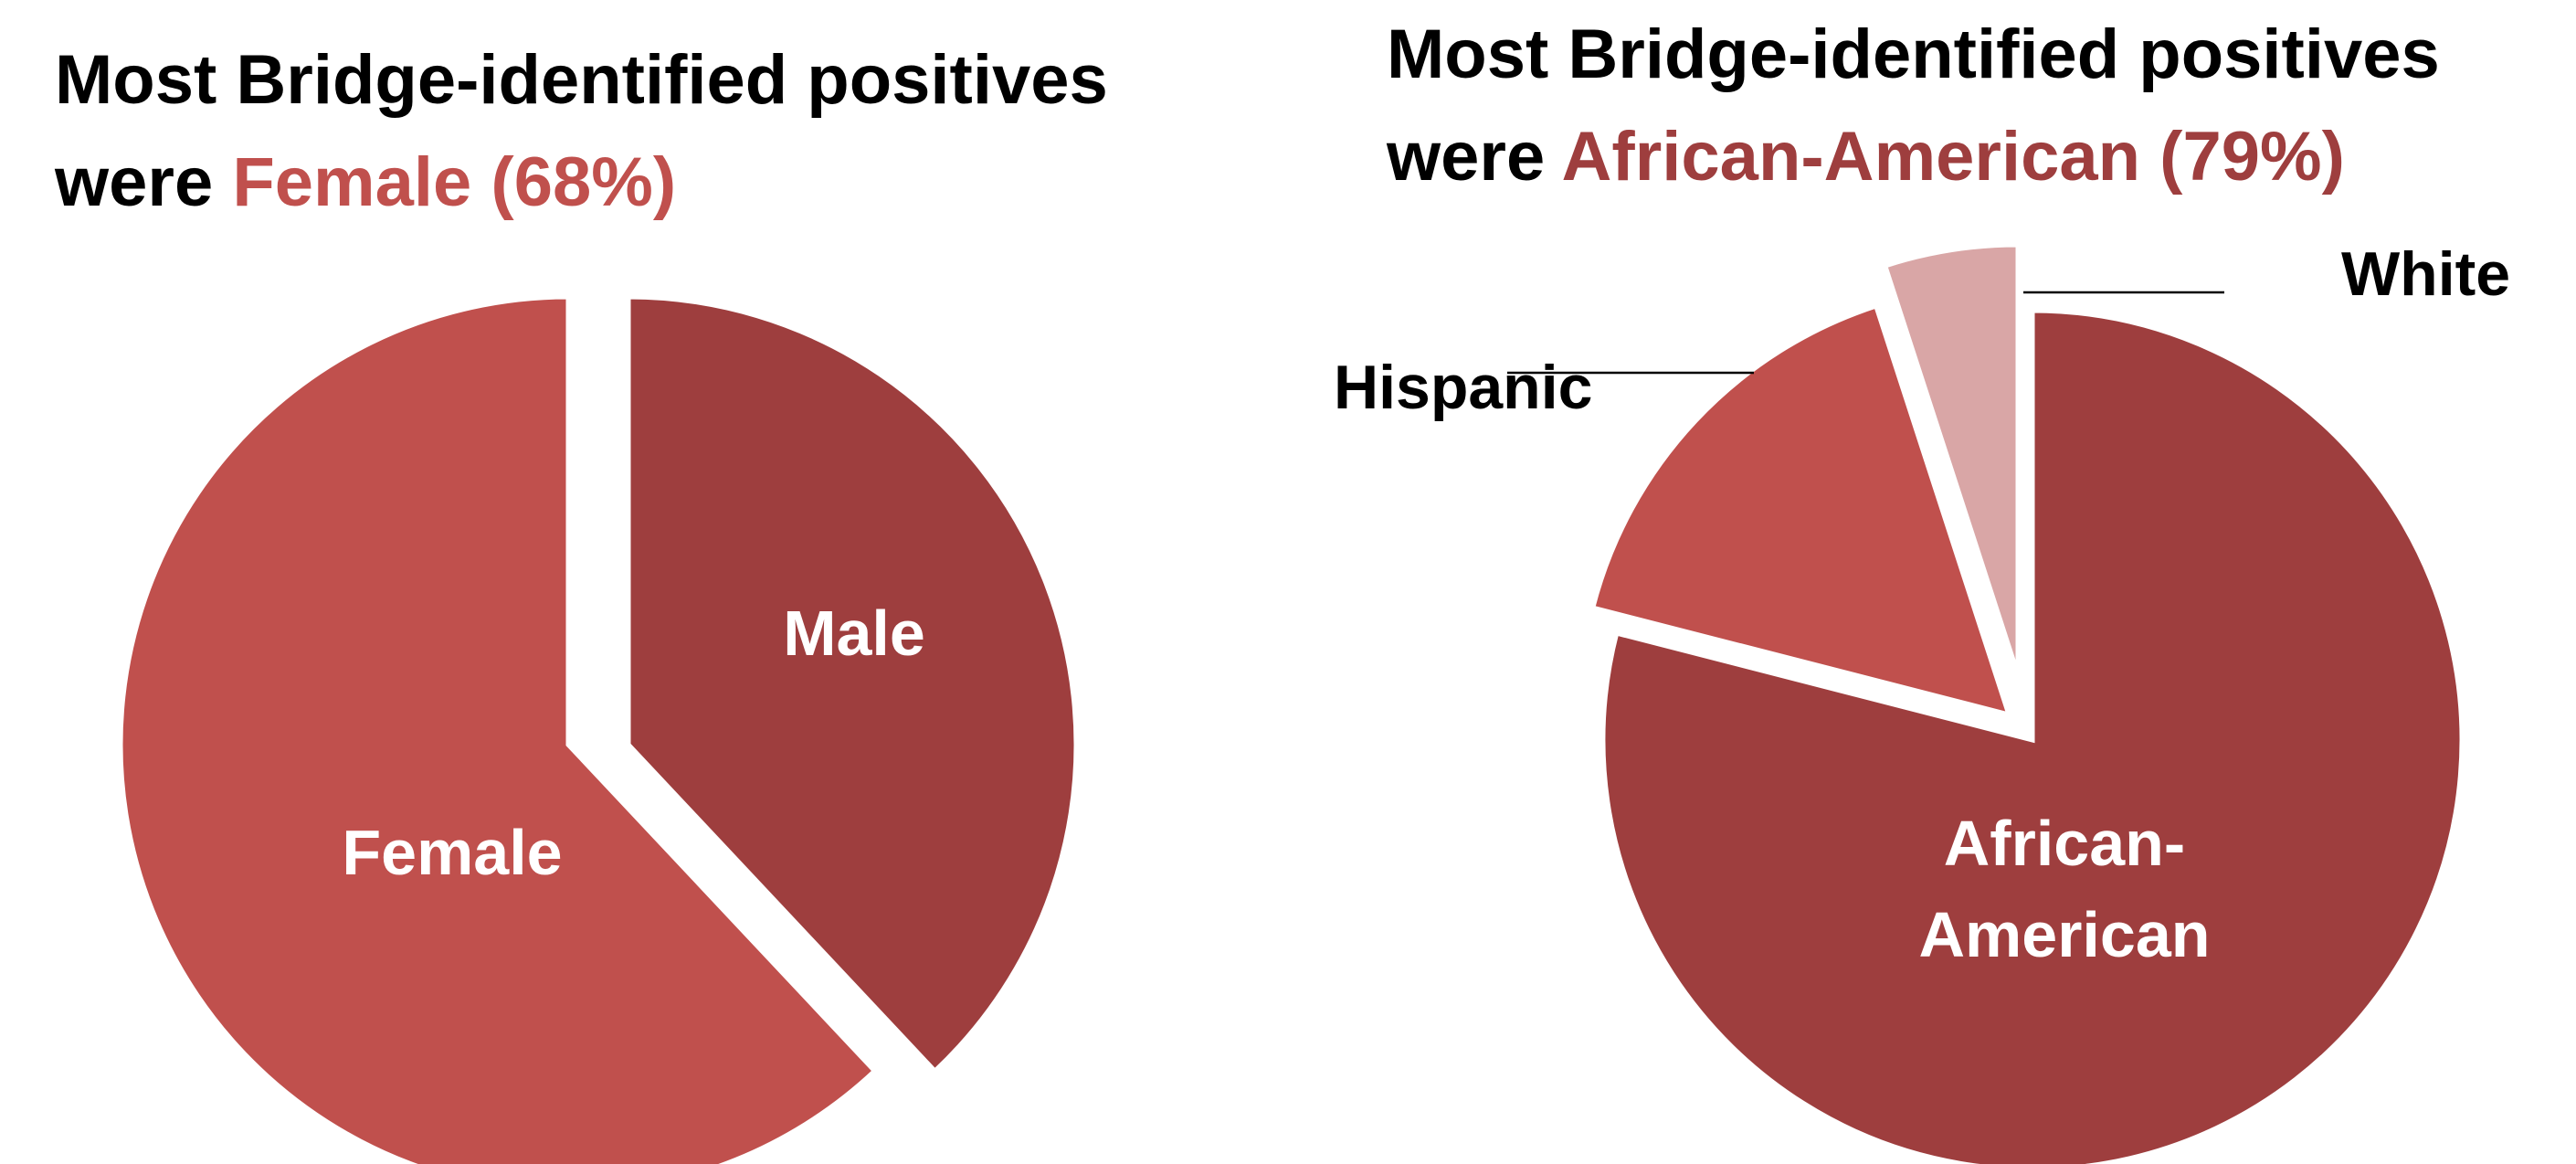  I want to click on chart-title-gender-line2: were Female (68%), so click(581, 183).